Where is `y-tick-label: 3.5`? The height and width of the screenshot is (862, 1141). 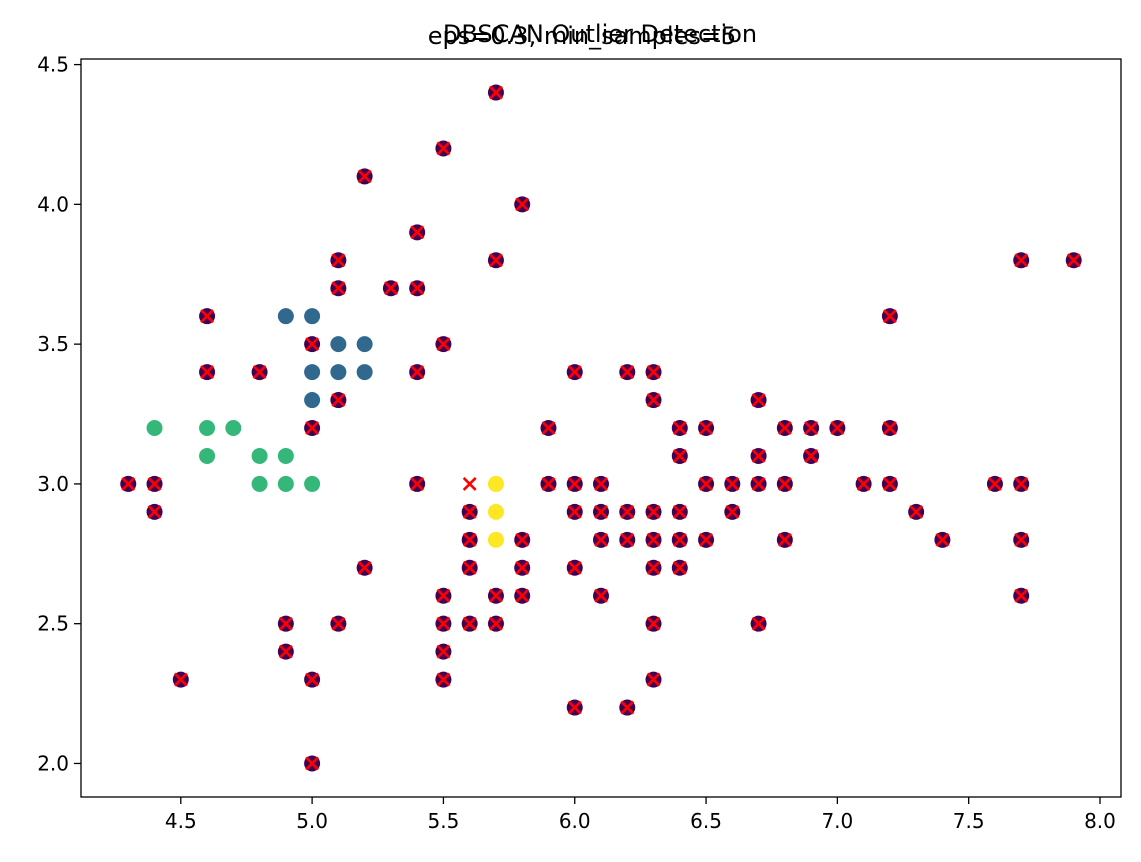 y-tick-label: 3.5 is located at coordinates (53, 344).